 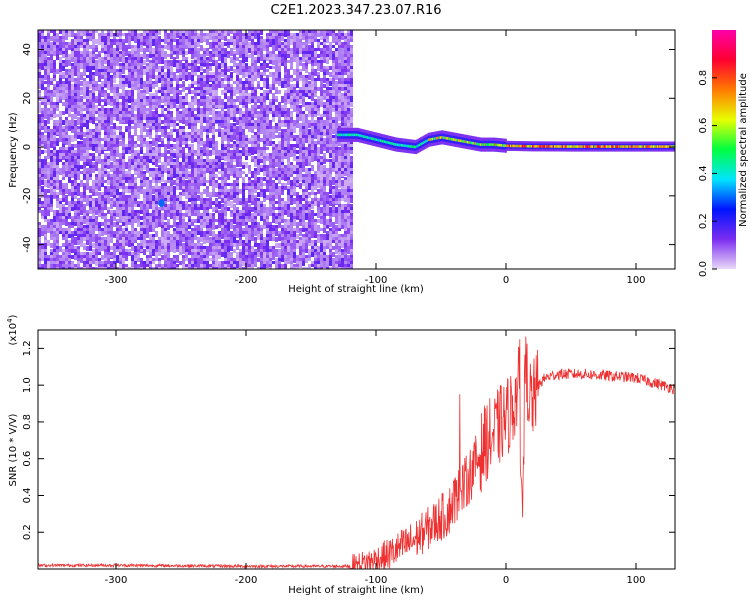 What do you see at coordinates (707, 173) in the screenshot?
I see `colorbar-ticks: 0.00.20.40.60.8` at bounding box center [707, 173].